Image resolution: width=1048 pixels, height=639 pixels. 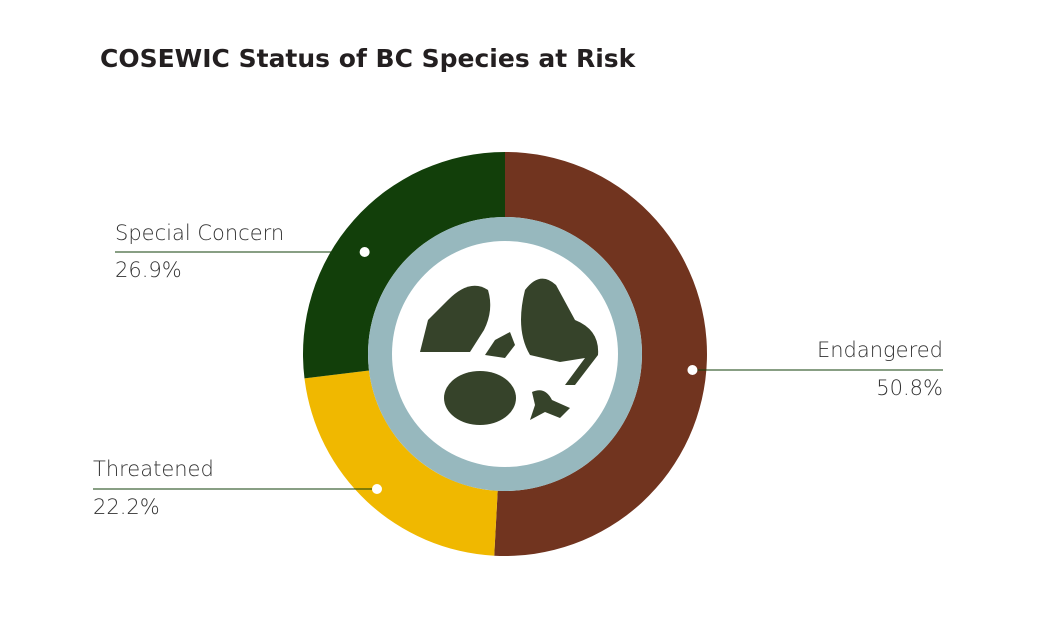 I want to click on frog, so click(x=550, y=405).